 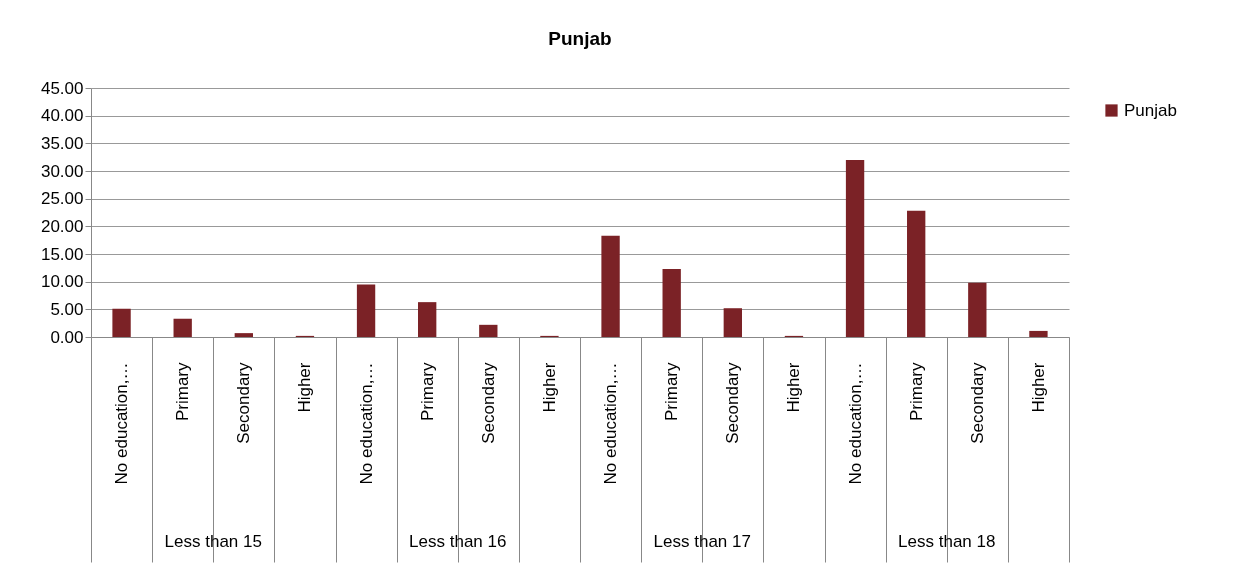 I want to click on y-tick-label: 0.00, so click(x=67, y=337).